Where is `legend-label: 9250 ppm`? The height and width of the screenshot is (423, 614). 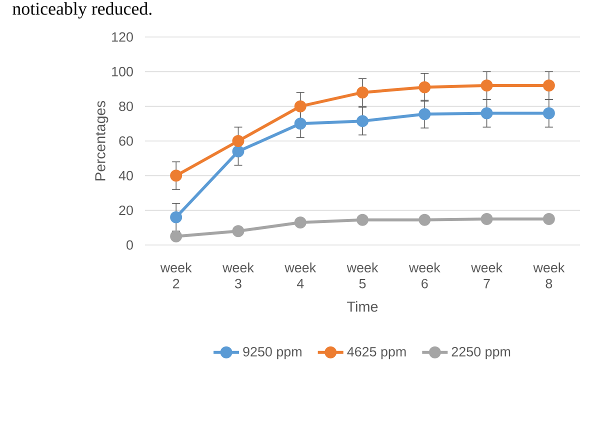 legend-label: 9250 ppm is located at coordinates (272, 353).